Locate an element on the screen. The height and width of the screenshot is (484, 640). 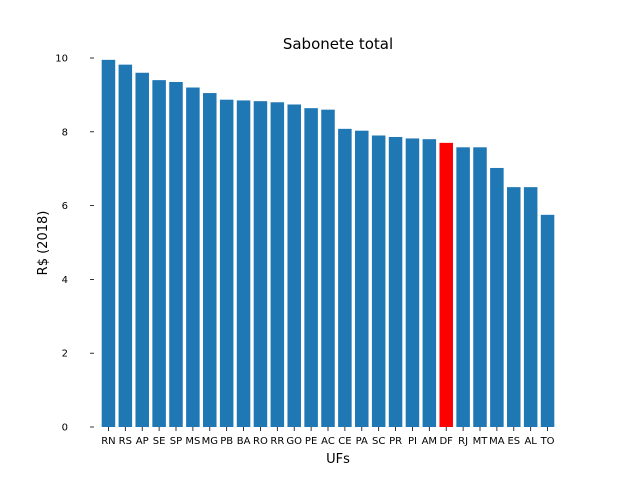
bar-df is located at coordinates (446, 284).